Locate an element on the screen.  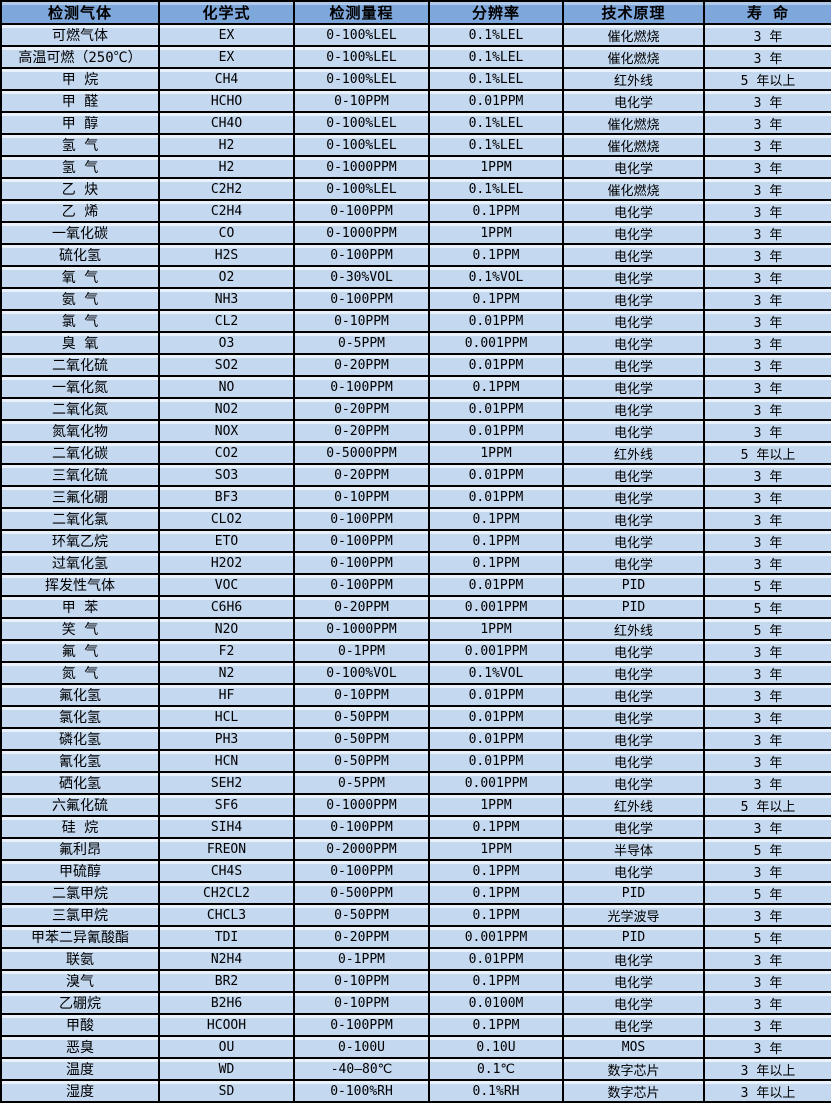
table-row: 溴气 BR2 0-10PPM 0.1PPM 电化学 3 年 is located at coordinates (415, 981).